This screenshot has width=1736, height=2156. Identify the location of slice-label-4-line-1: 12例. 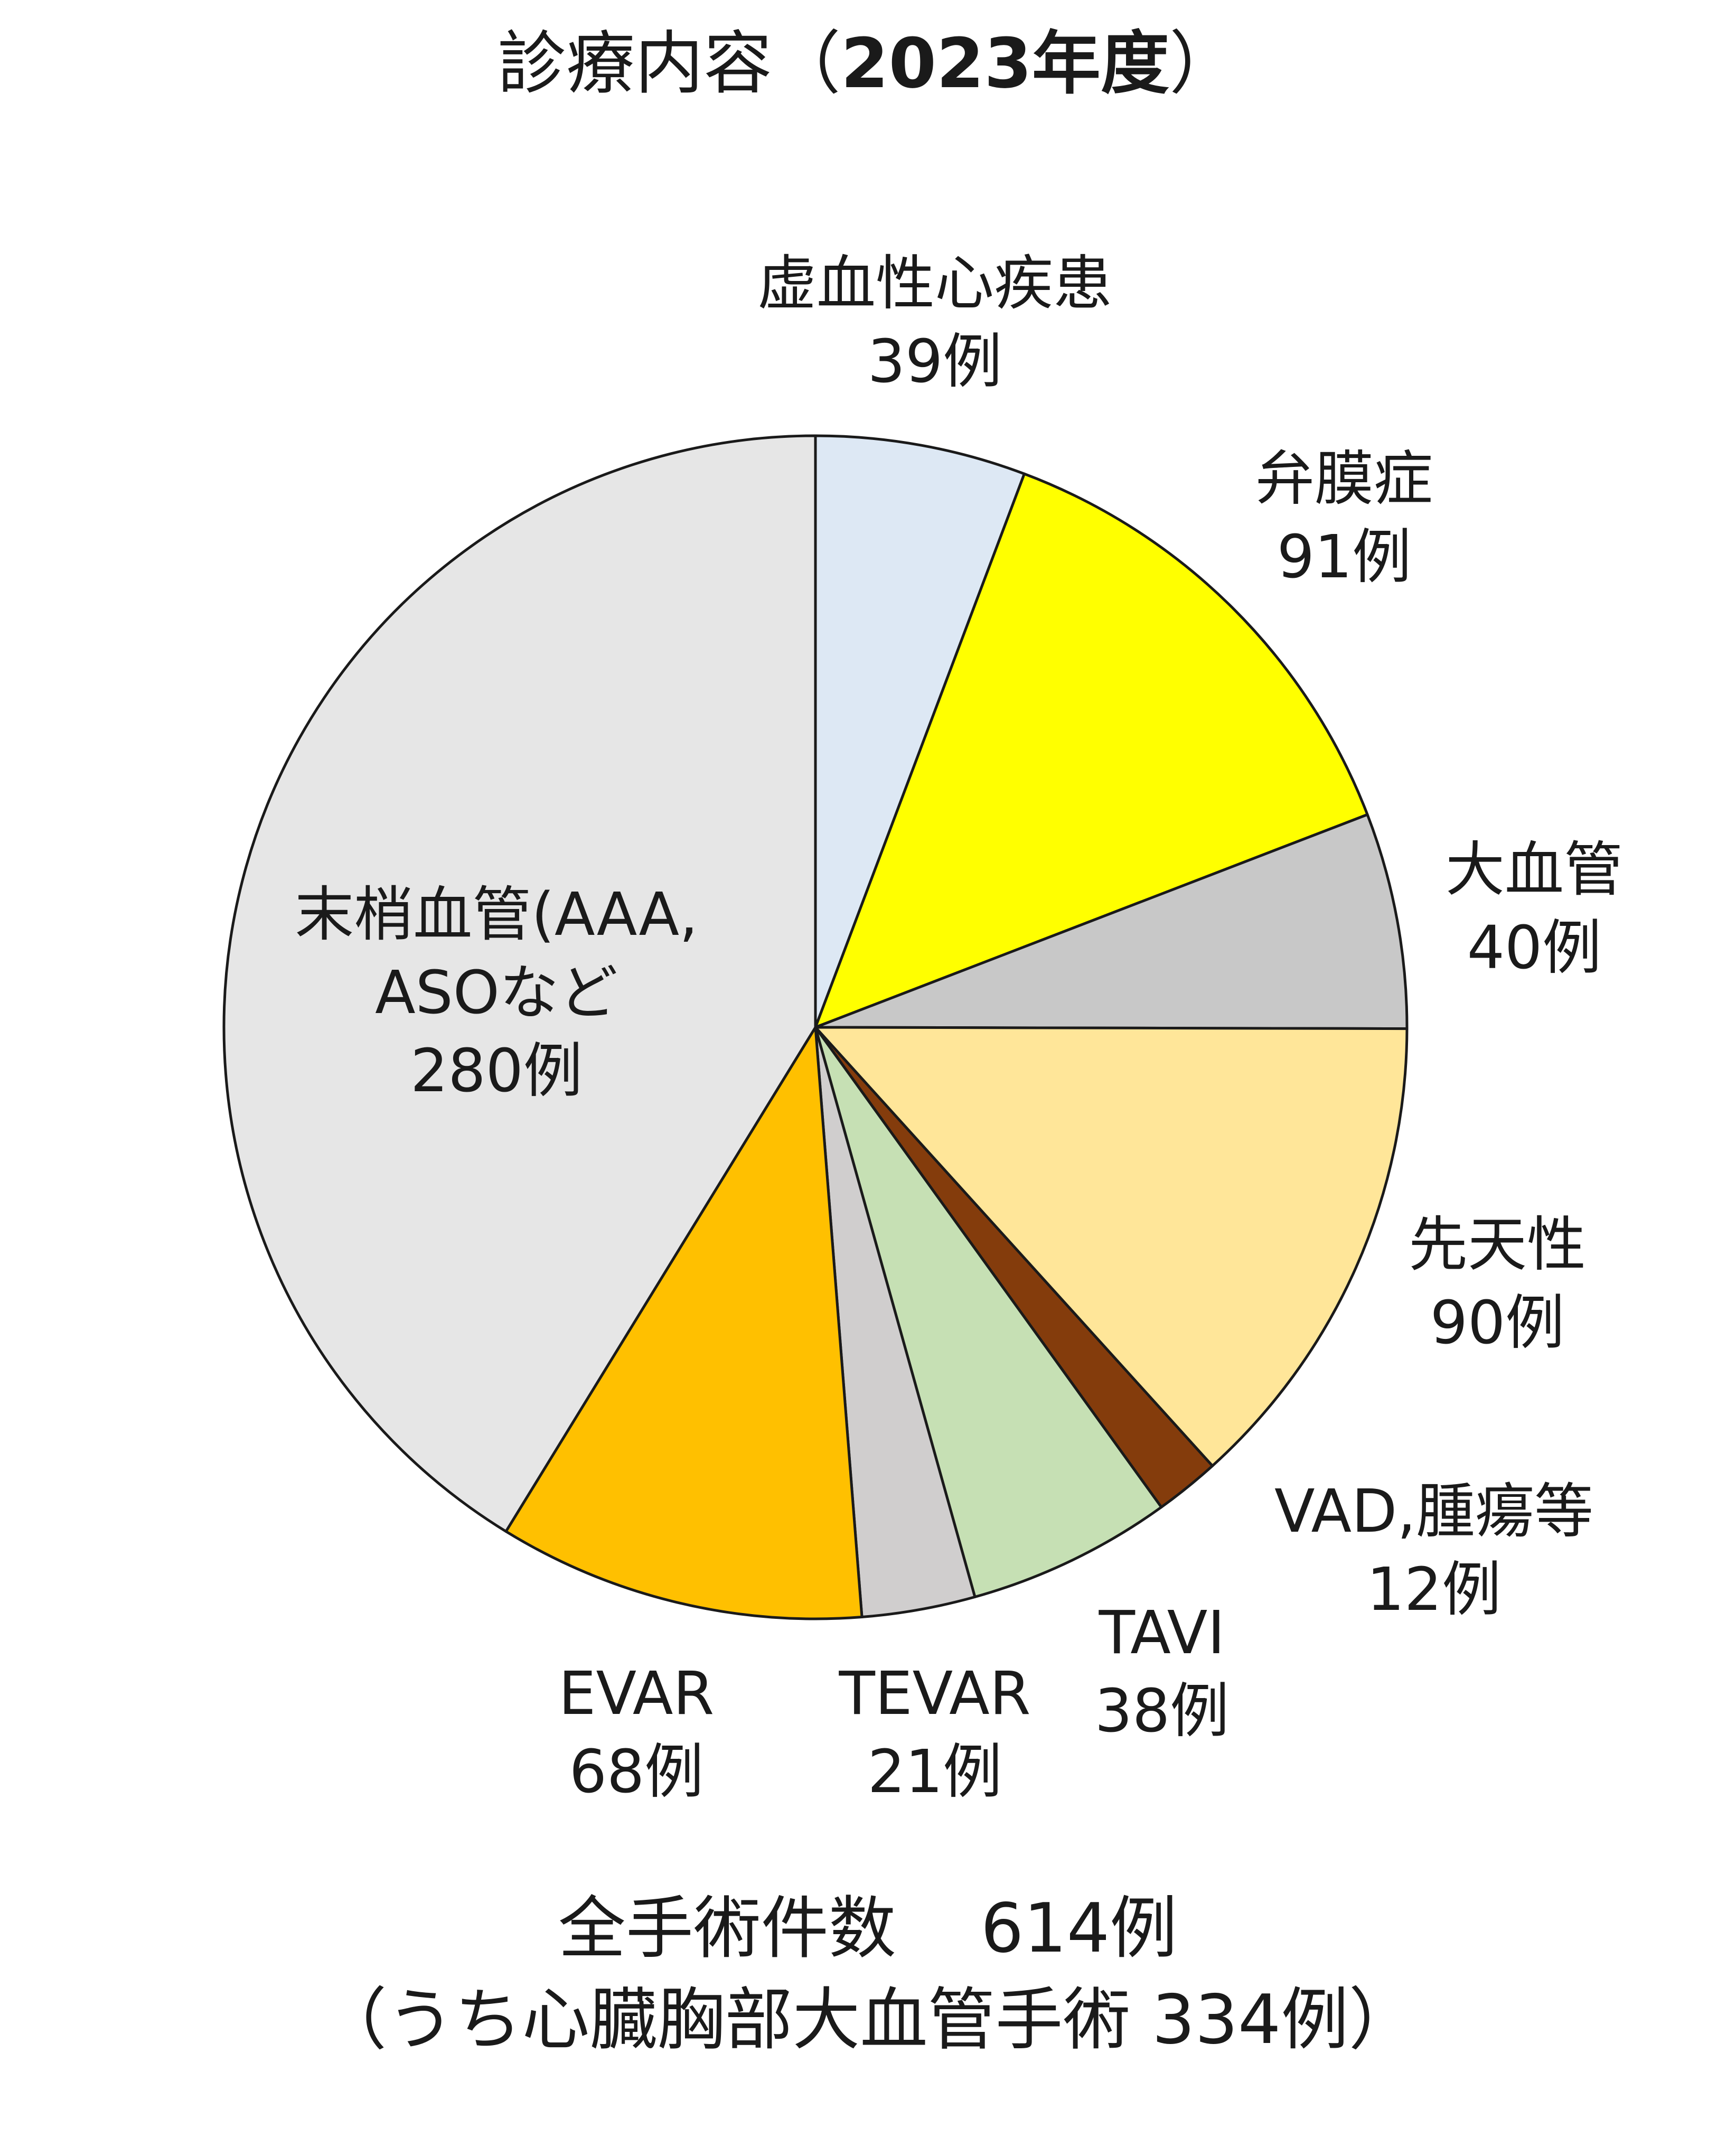
(1434, 1589).